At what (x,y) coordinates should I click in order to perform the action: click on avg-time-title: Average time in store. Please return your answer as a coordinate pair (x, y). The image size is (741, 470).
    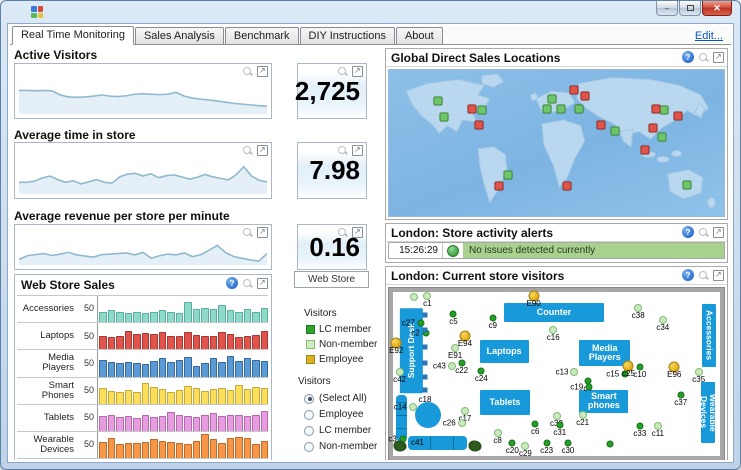
    Looking at the image, I should click on (75, 135).